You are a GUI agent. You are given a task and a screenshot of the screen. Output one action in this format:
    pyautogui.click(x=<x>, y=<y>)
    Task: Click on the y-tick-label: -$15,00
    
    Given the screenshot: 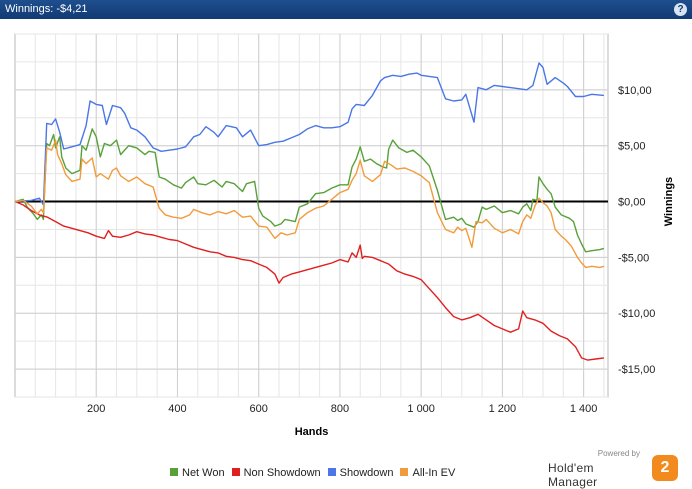 What is the action you would take?
    pyautogui.click(x=636, y=370)
    